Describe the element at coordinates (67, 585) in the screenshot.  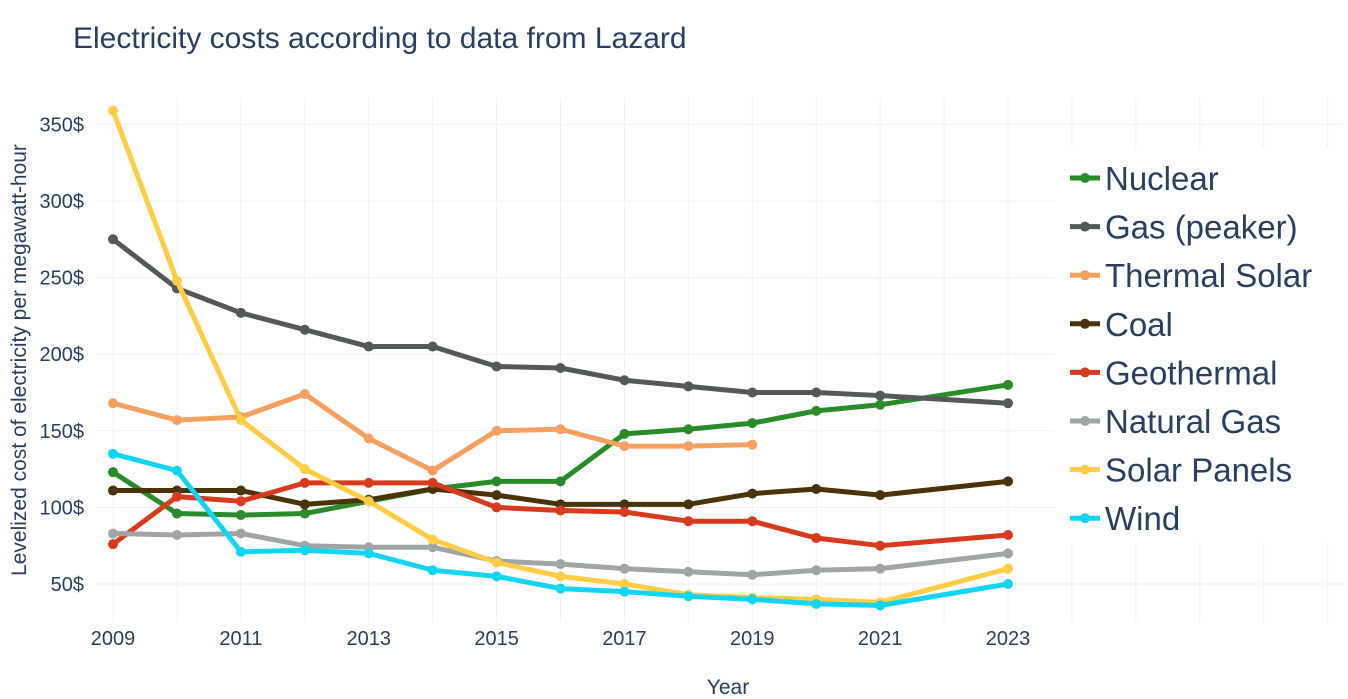
I see `y-tick-label: 50$` at that location.